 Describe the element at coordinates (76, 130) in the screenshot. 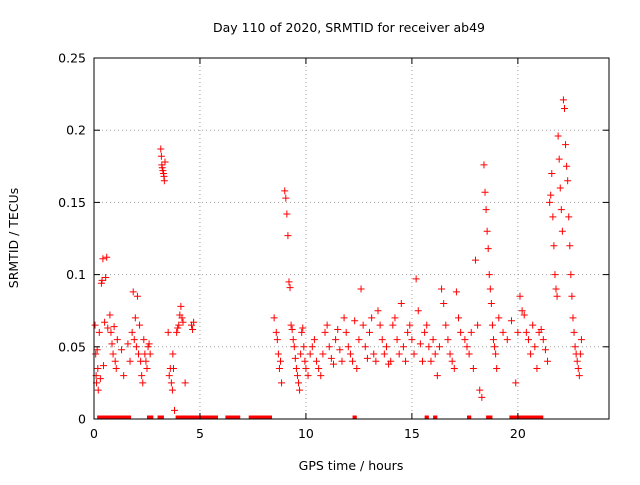

I see `y-tick-label: 0.2` at that location.